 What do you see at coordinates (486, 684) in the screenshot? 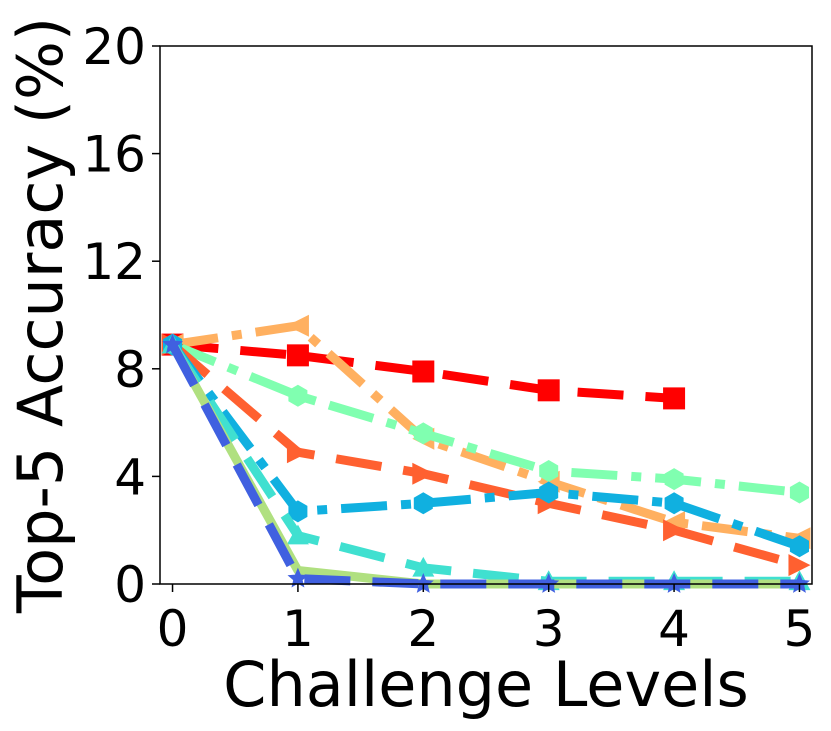
I see `x-axis-label: Challenge Levels` at bounding box center [486, 684].